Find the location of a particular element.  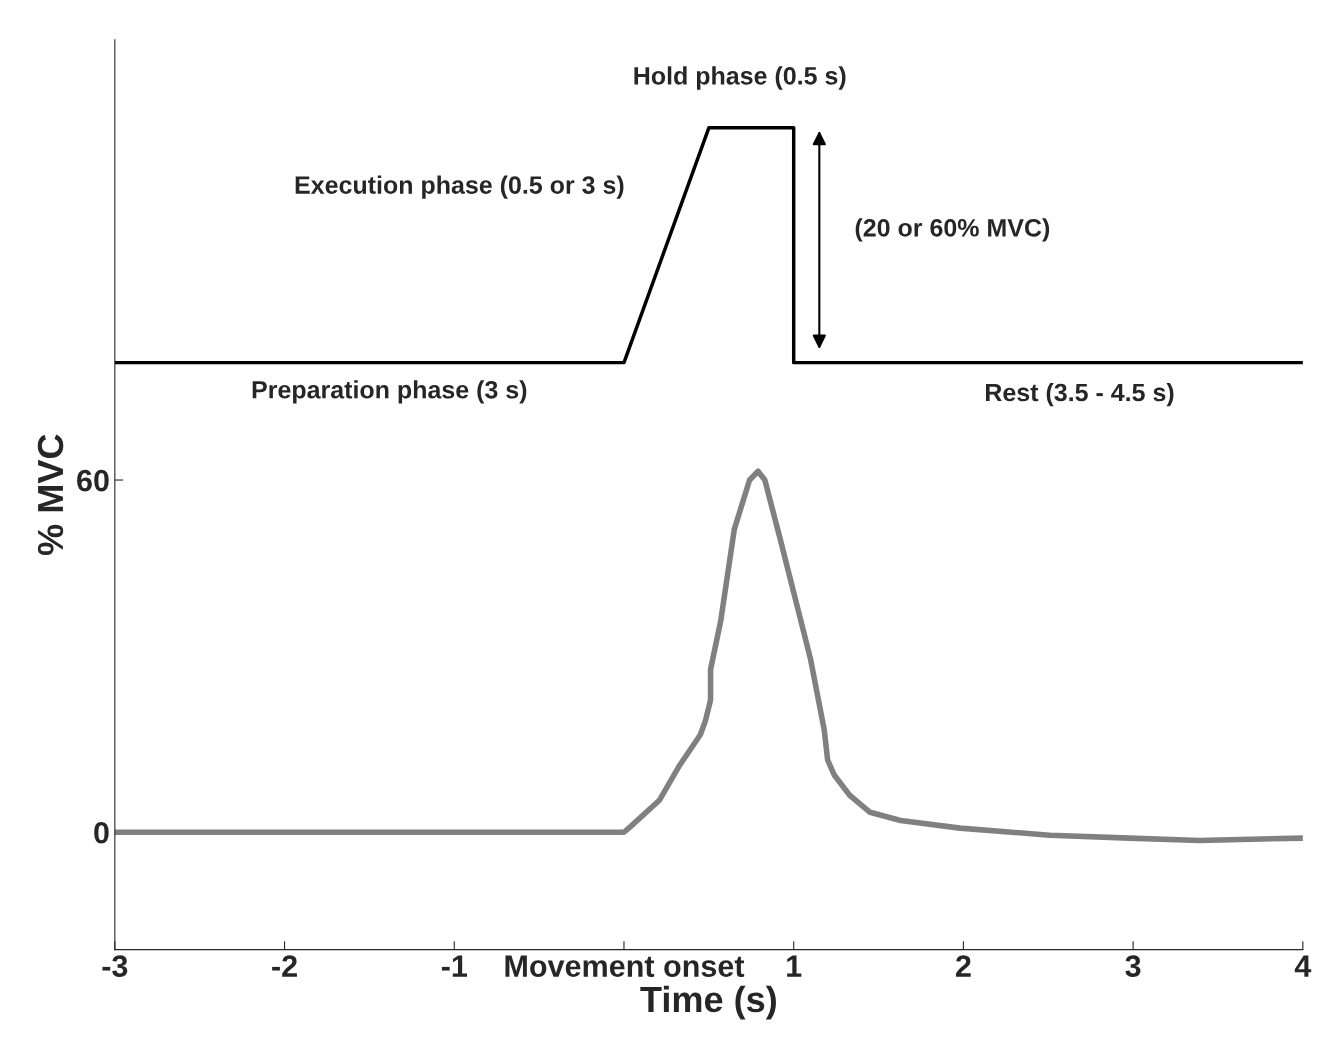

y-tick-label: 0 is located at coordinates (101, 832).